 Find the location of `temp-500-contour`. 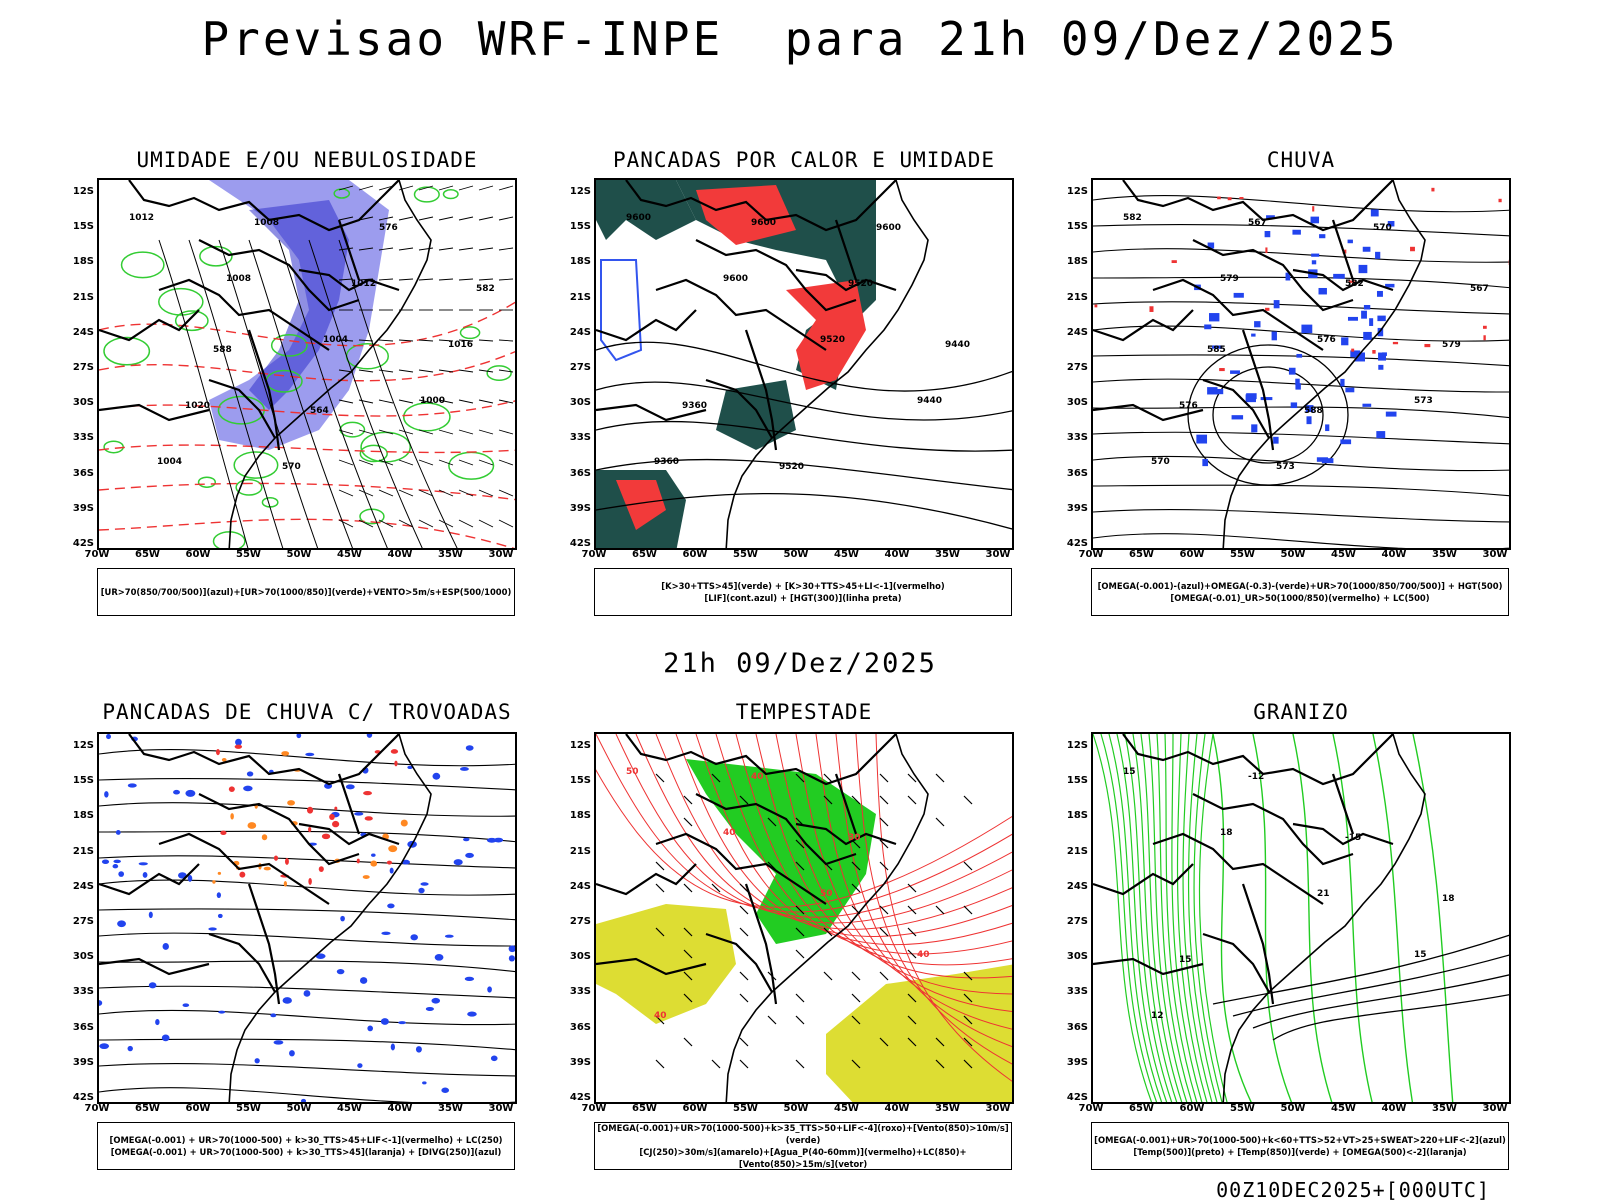

temp-500-contour is located at coordinates (1370, 985).